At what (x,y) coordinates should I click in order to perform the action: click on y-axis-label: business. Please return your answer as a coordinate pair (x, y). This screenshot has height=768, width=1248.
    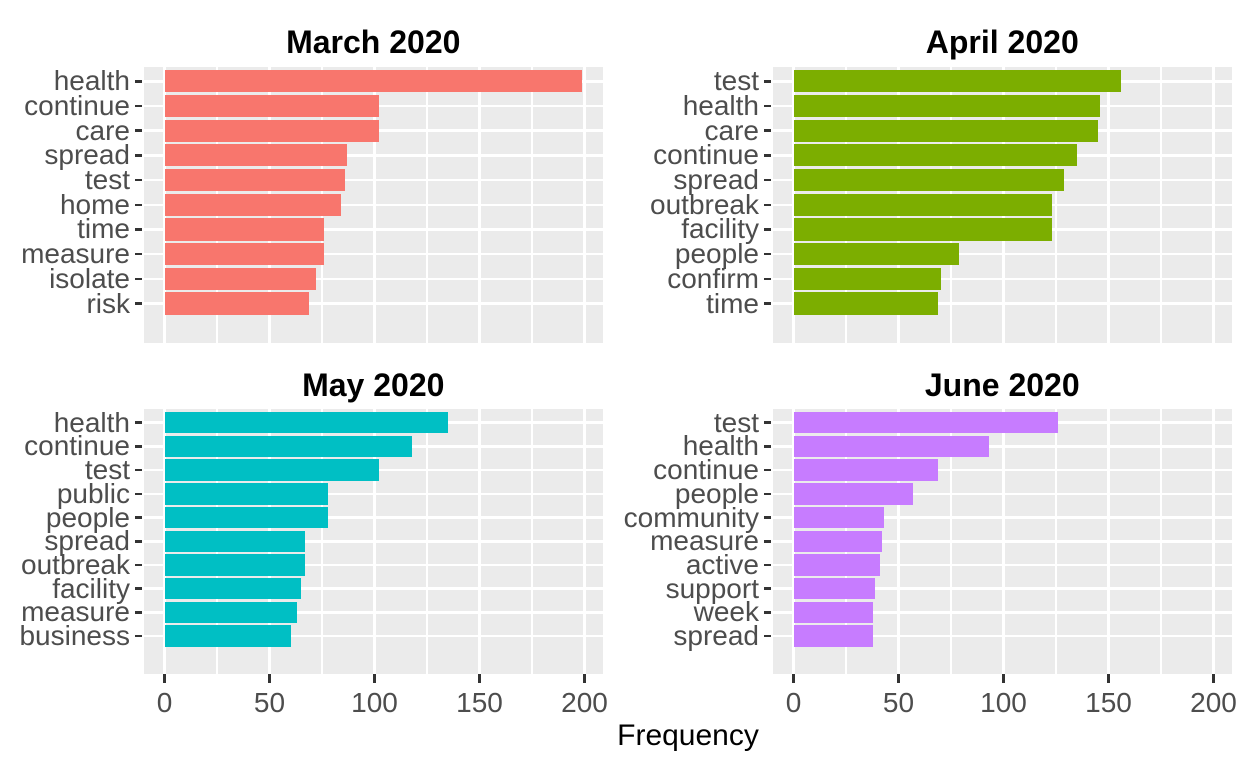
    Looking at the image, I should click on (74, 636).